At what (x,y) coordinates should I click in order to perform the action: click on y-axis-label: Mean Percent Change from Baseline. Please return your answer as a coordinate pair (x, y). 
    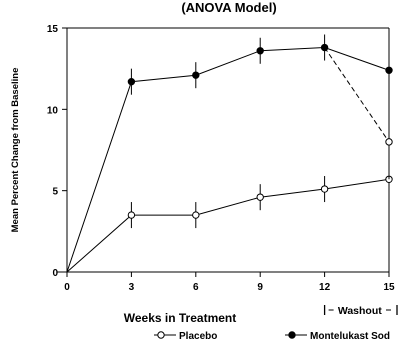
    Looking at the image, I should click on (15, 150).